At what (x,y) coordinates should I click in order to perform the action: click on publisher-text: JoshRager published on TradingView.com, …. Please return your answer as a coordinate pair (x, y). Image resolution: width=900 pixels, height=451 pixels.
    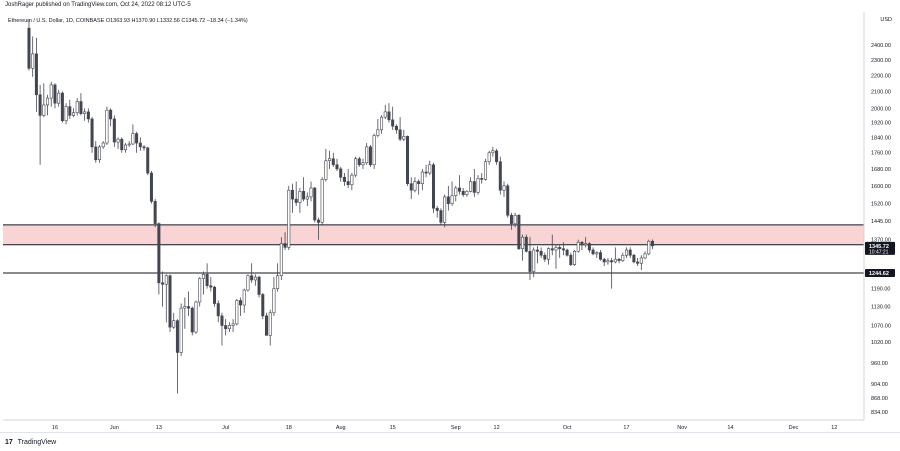
    Looking at the image, I should click on (98, 5).